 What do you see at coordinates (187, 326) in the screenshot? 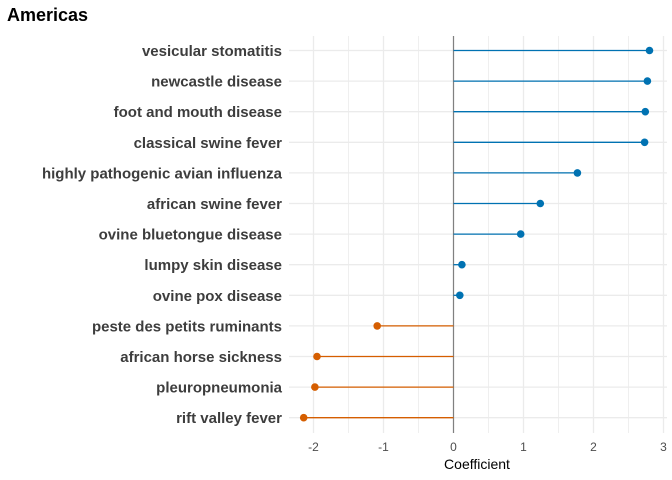
I see `category-label: peste des petits ruminants` at bounding box center [187, 326].